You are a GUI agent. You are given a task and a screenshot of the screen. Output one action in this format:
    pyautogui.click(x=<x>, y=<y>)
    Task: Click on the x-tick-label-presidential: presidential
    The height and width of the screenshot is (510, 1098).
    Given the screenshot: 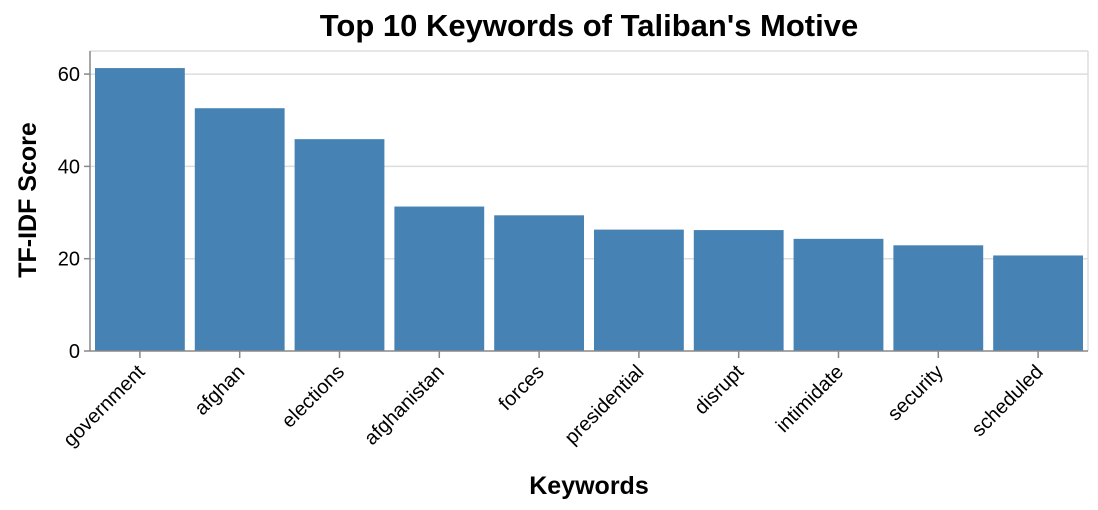 What is the action you would take?
    pyautogui.click(x=605, y=405)
    